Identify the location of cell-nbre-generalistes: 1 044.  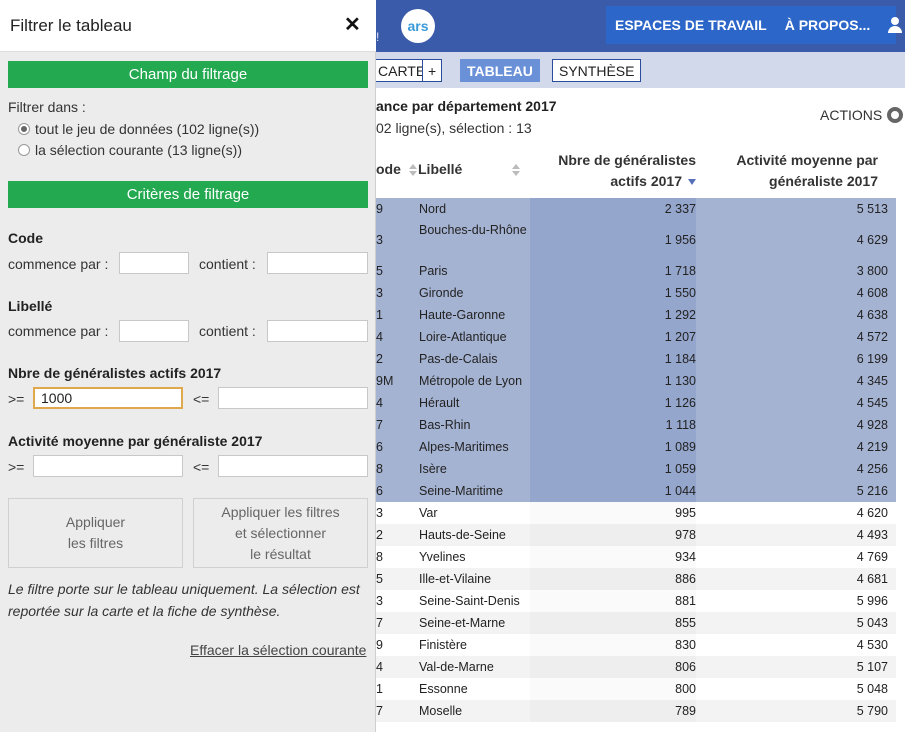
(680, 491).